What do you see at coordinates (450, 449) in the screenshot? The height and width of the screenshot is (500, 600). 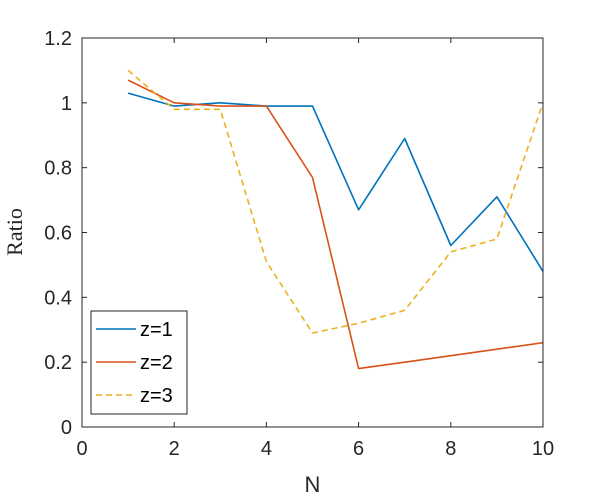 I see `x-tick-label: 8` at bounding box center [450, 449].